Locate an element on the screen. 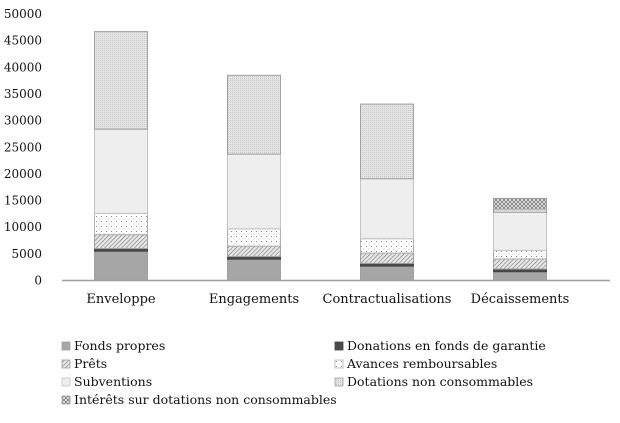 The image size is (620, 423). bar-segment-int-r-ts-sur-dotations-non-consommables is located at coordinates (520, 203).